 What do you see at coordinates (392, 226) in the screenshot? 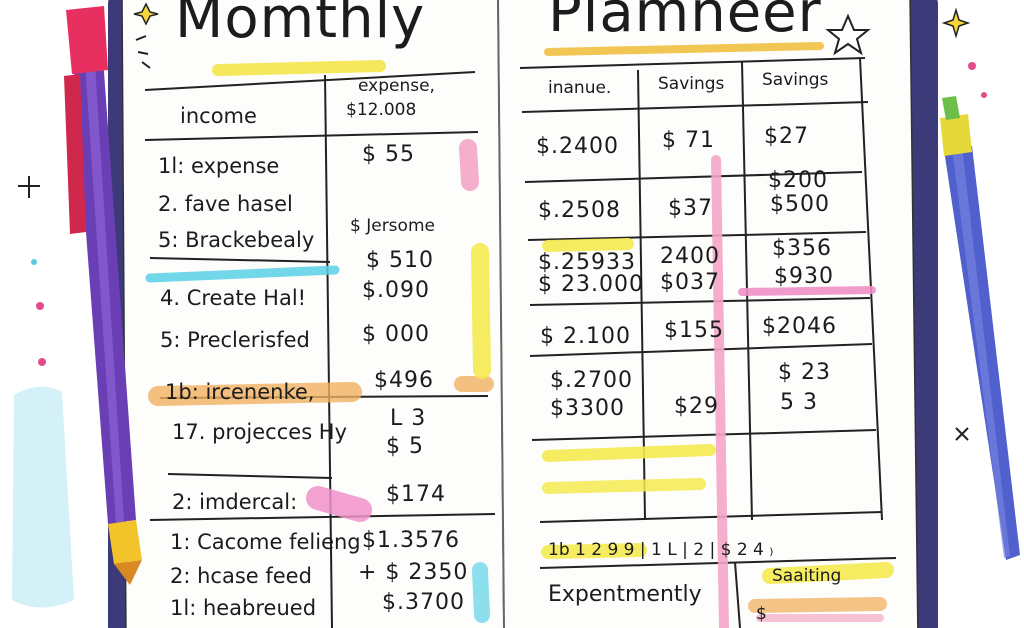
I see `left-row-value: $ Jersome` at bounding box center [392, 226].